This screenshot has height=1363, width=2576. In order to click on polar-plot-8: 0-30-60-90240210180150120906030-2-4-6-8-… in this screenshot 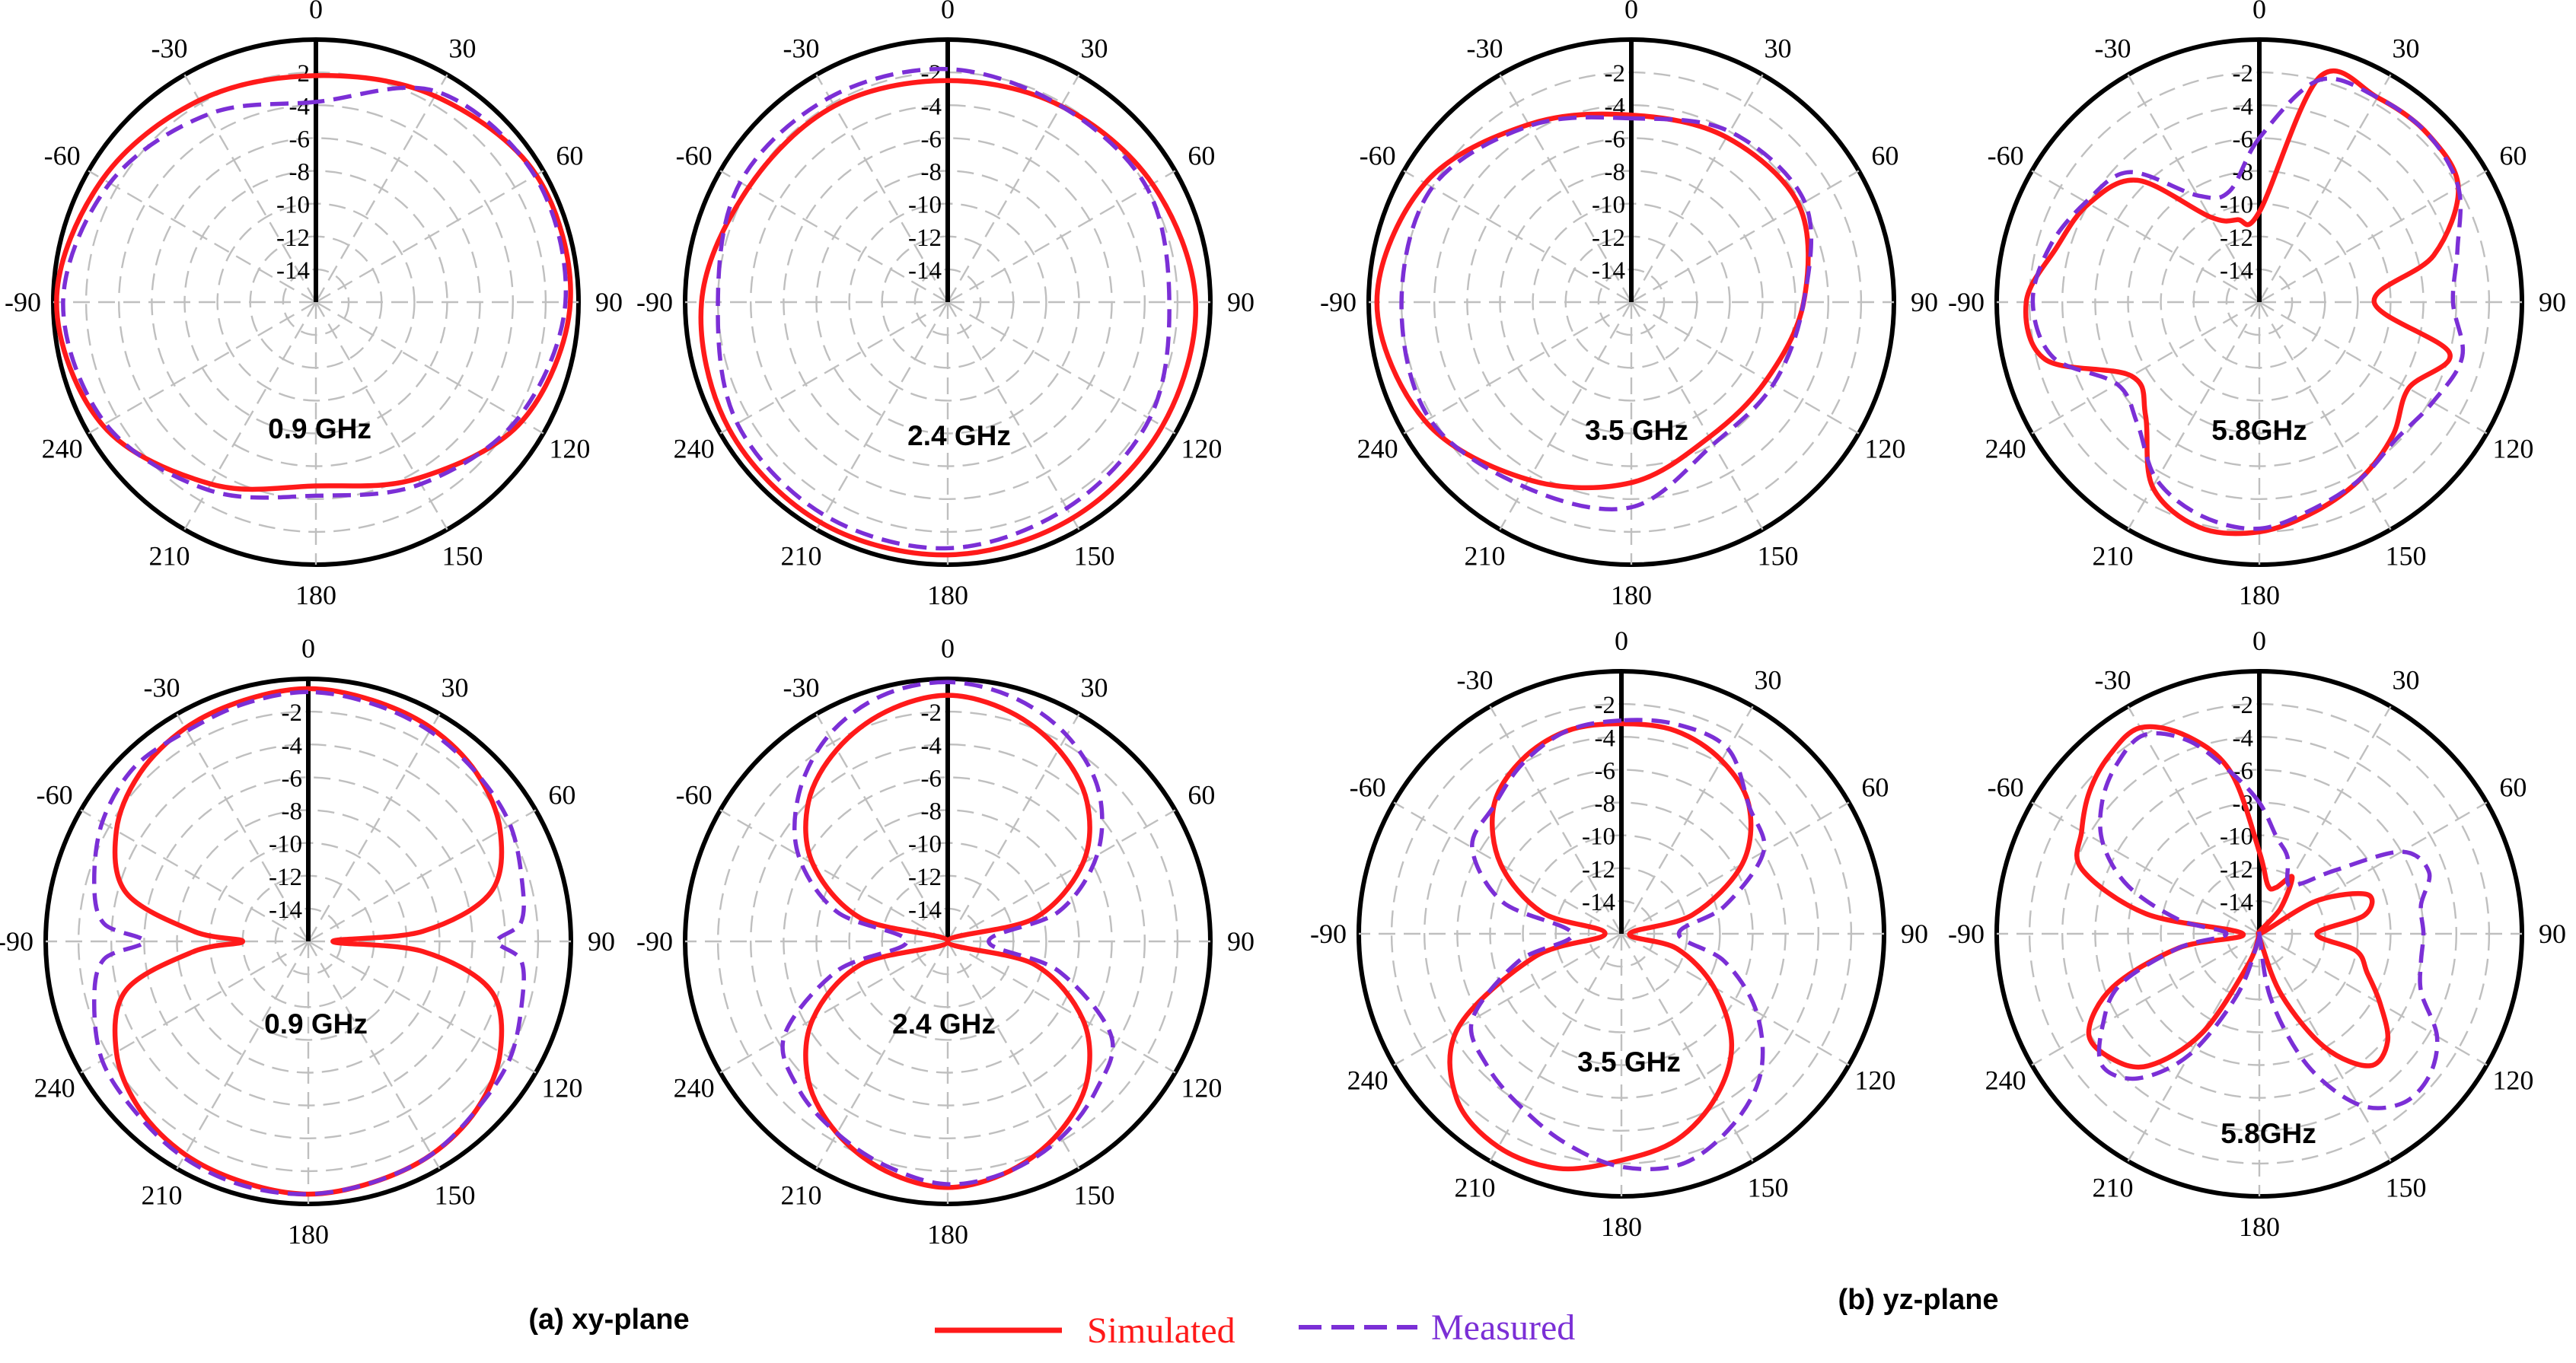, I will do `click(2257, 934)`.